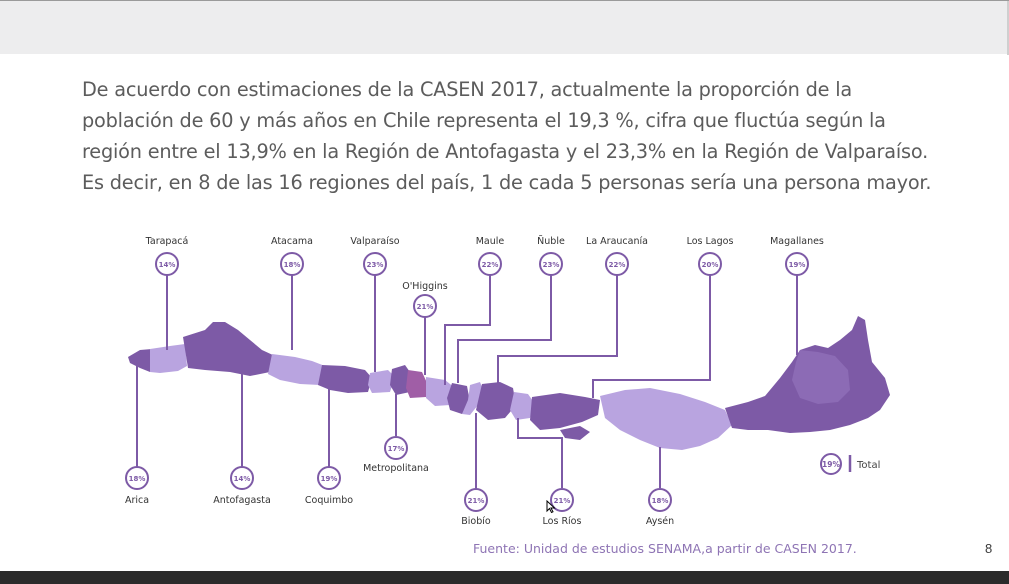 The image size is (1009, 584). What do you see at coordinates (381, 381) in the screenshot?
I see `region-valparaiso-shape` at bounding box center [381, 381].